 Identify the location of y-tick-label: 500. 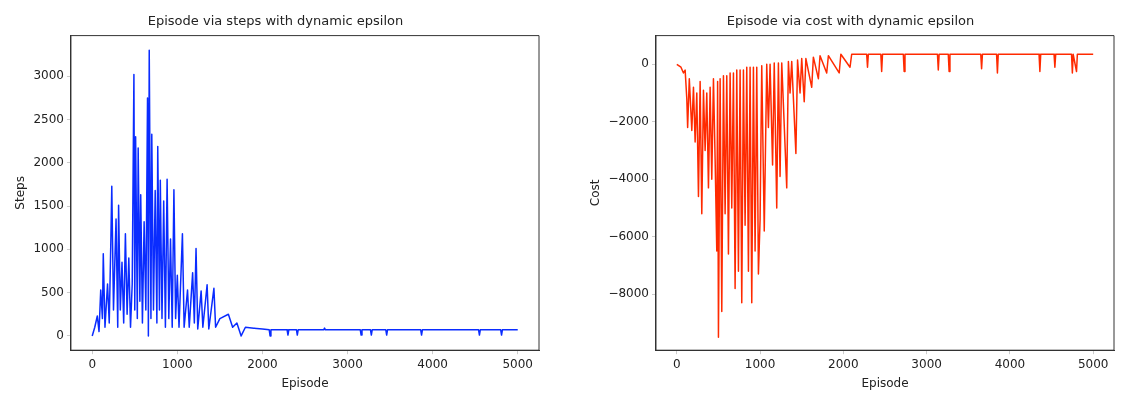
(52, 291).